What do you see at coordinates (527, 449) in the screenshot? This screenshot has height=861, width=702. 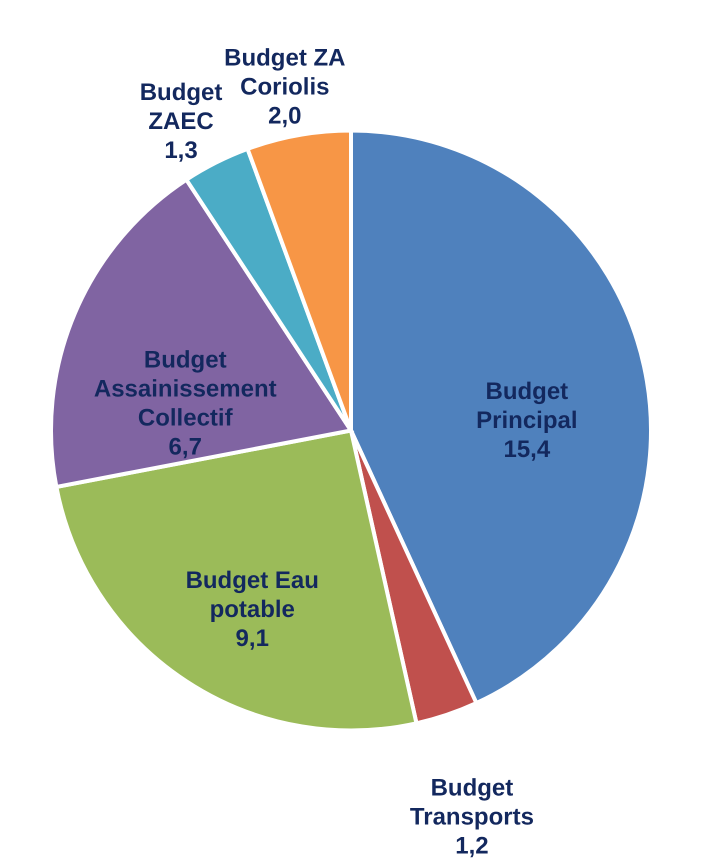 I see `data-label: 15,4` at bounding box center [527, 449].